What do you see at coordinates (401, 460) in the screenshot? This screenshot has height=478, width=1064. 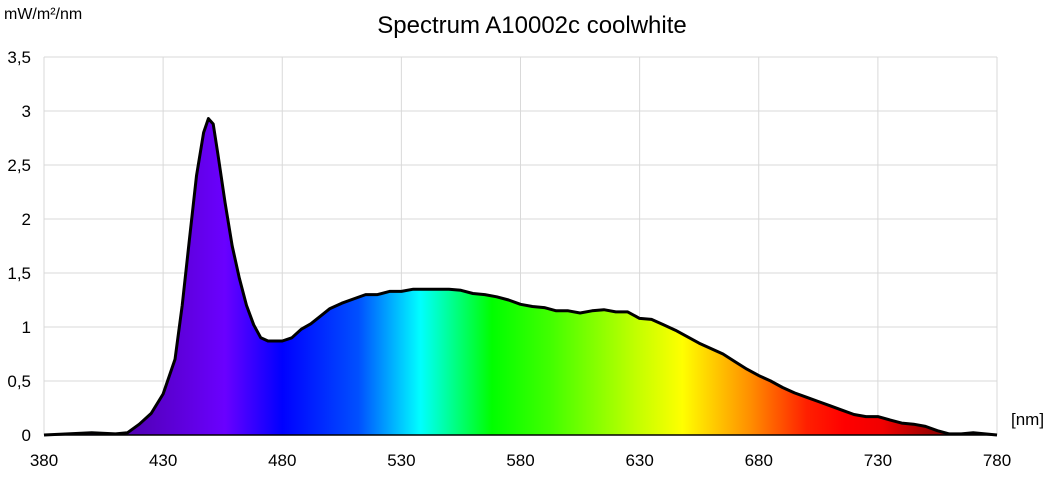 I see `x-tick-label: 530` at bounding box center [401, 460].